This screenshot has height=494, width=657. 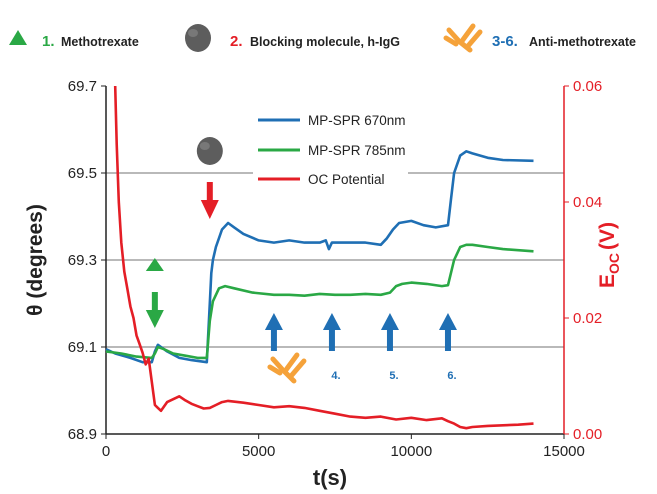 I want to click on y-right-tick-label: 0.02, so click(x=587, y=318).